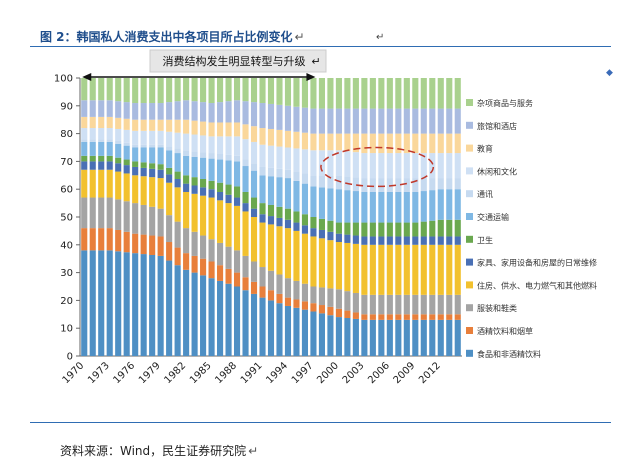 This screenshot has width=641, height=472. What do you see at coordinates (175, 373) in the screenshot?
I see `x-tick-label: 1982` at bounding box center [175, 373].